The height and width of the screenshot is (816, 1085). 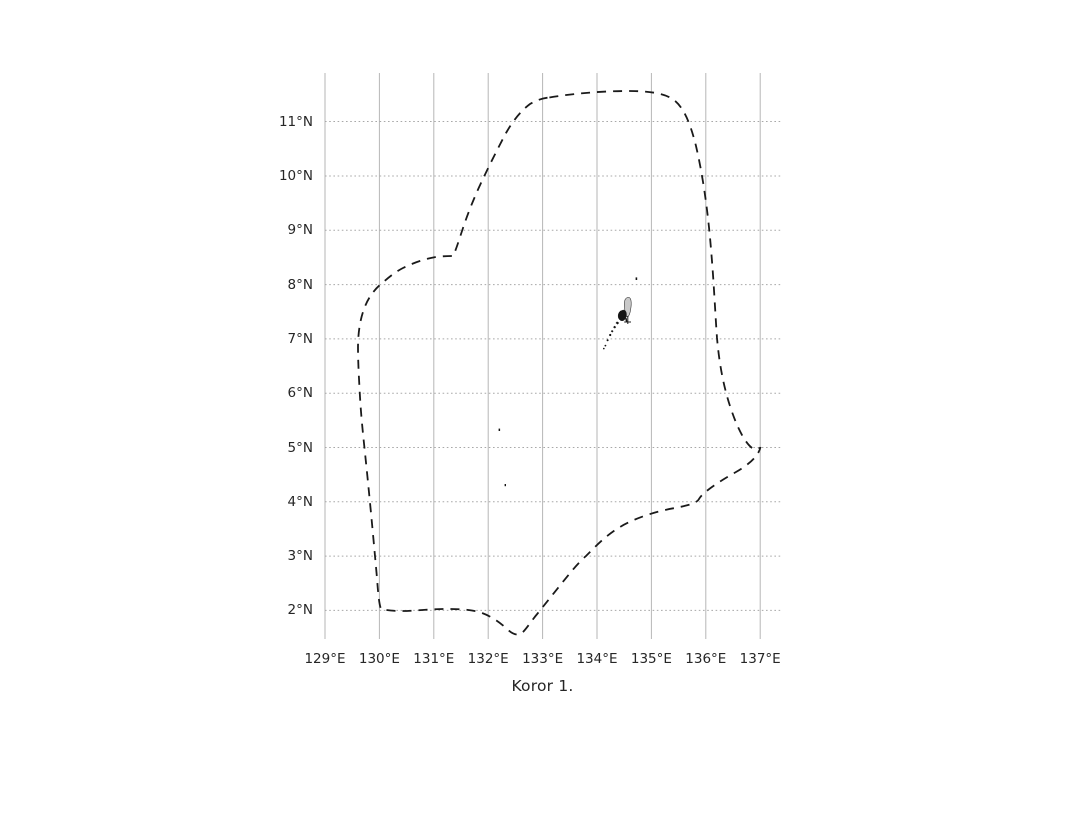 I want to click on kayangel-islet-dot, so click(x=636, y=278).